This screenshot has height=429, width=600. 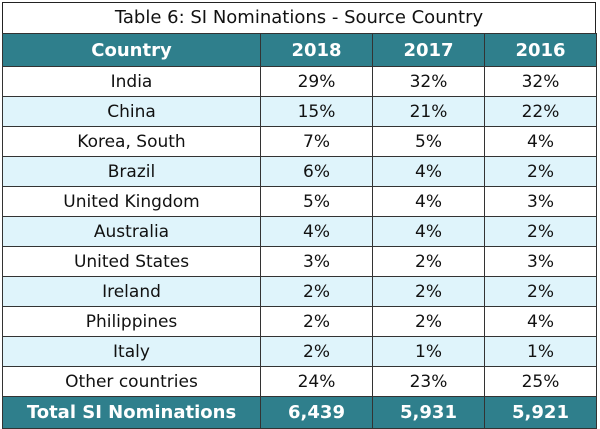 I want to click on table-row: China 15% 21% 22%, so click(x=299, y=111).